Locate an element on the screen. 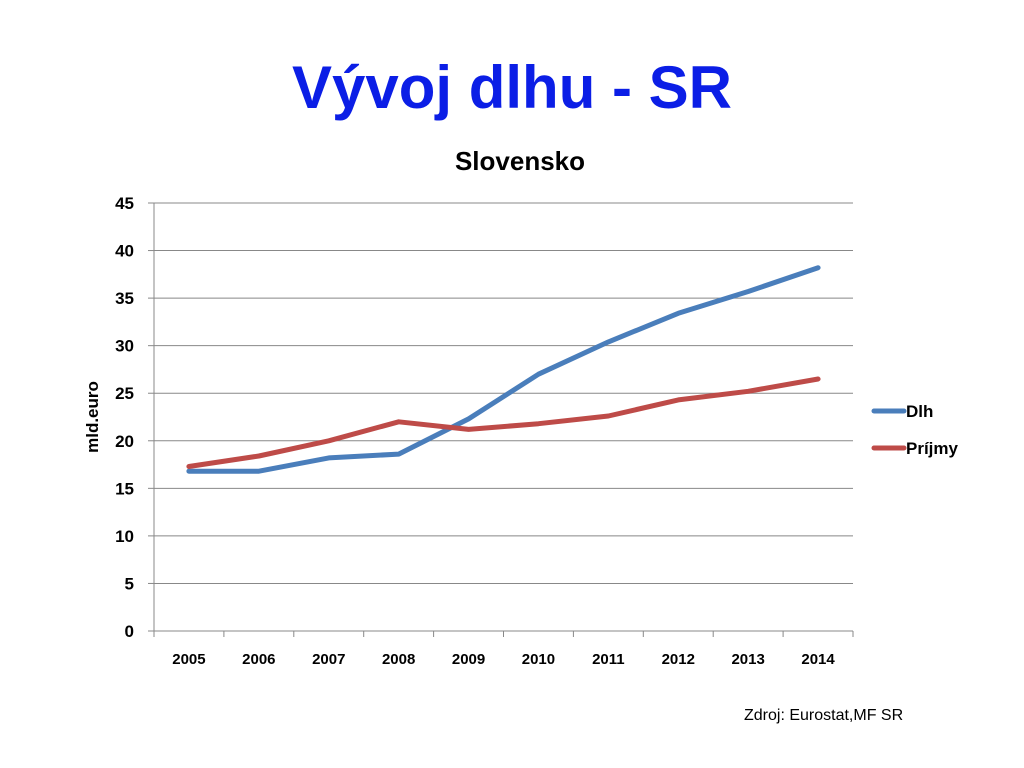  x-tick-label: 2013 is located at coordinates (747, 659).